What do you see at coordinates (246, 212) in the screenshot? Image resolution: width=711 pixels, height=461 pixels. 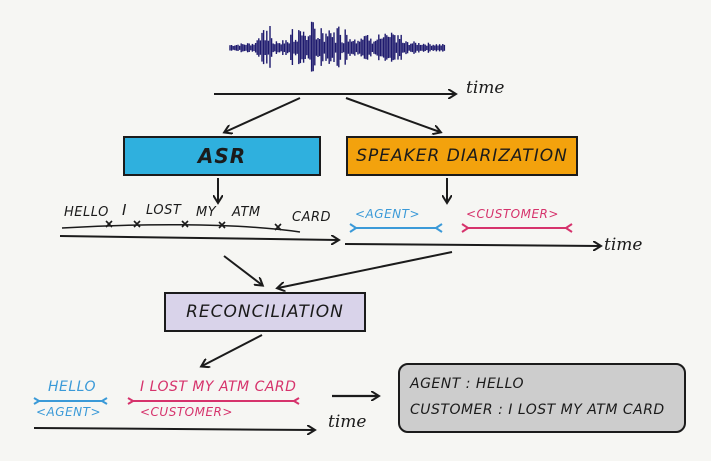 I see `asr-word: ATM` at bounding box center [246, 212].